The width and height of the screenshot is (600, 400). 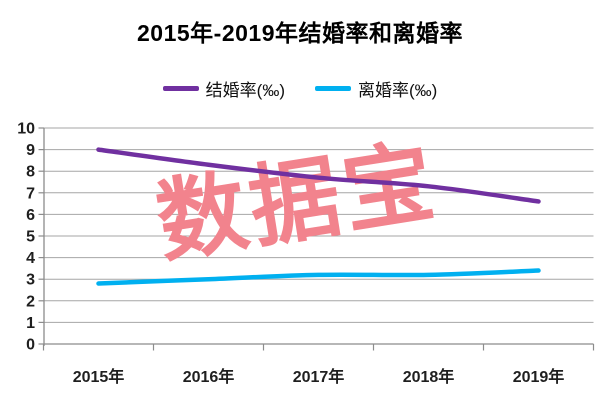 I want to click on y-tick-label: 6, so click(x=30, y=215).